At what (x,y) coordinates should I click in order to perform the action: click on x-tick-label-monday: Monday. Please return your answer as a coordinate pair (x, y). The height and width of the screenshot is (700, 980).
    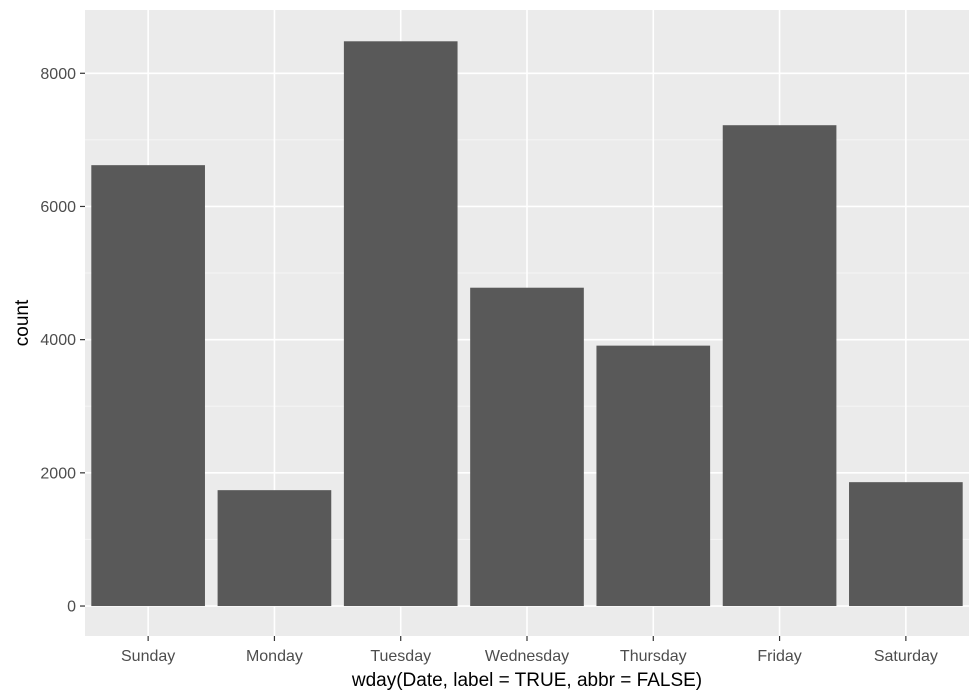
    Looking at the image, I should click on (274, 656).